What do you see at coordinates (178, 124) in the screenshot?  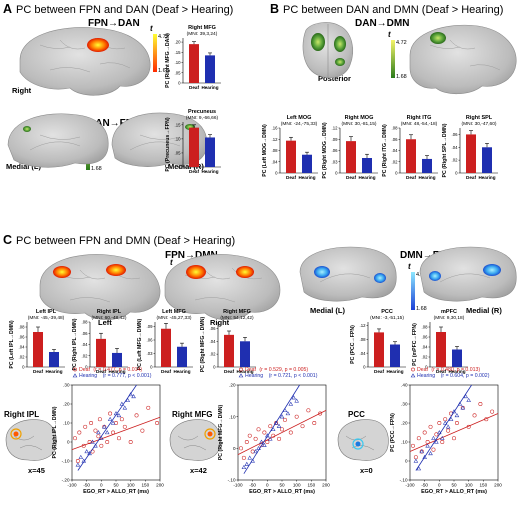 I see `y-tick-label: .15` at bounding box center [178, 124].